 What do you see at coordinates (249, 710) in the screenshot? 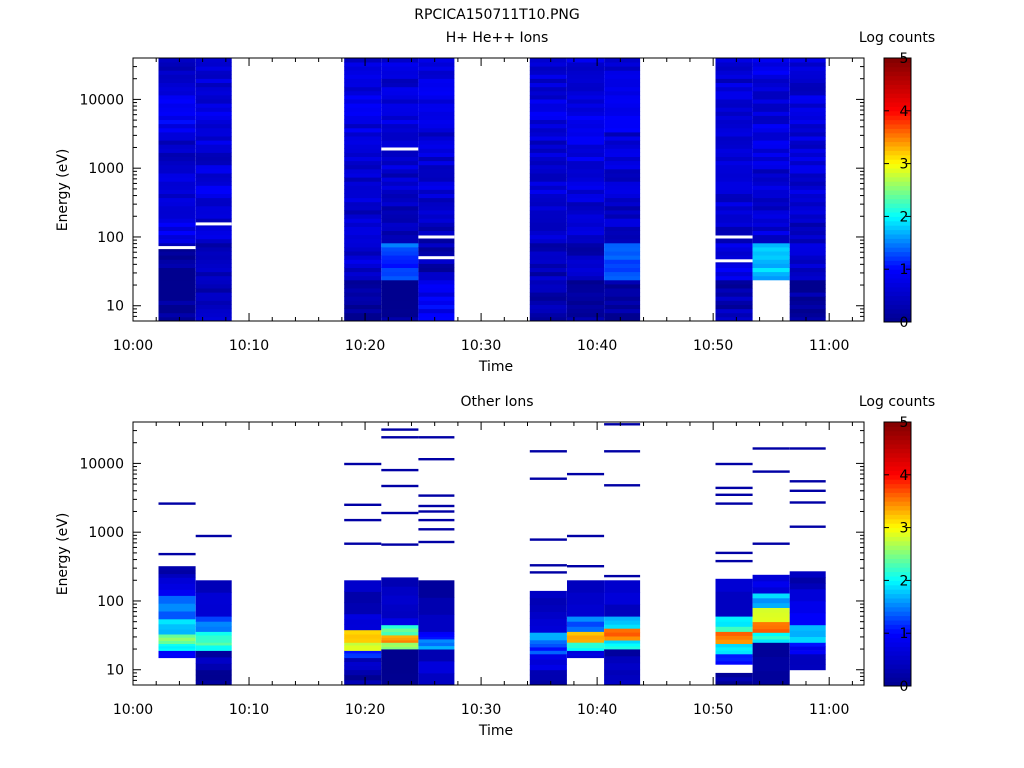
I see `x-tick-label: 10:10` at bounding box center [249, 710].